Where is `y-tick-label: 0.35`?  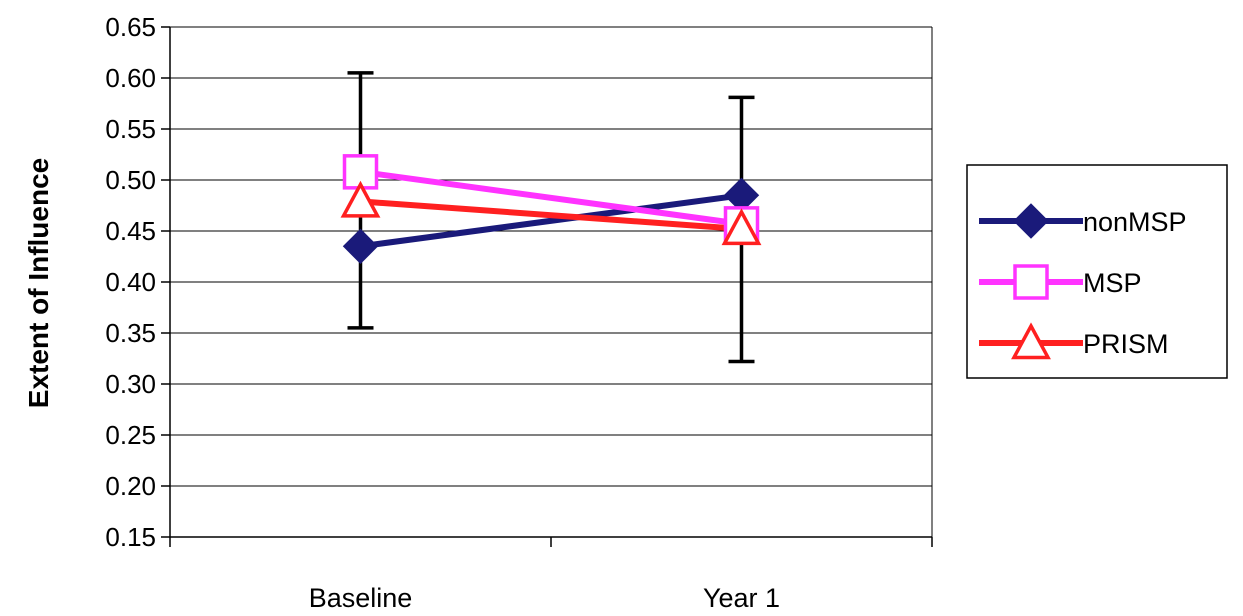 y-tick-label: 0.35 is located at coordinates (130, 333).